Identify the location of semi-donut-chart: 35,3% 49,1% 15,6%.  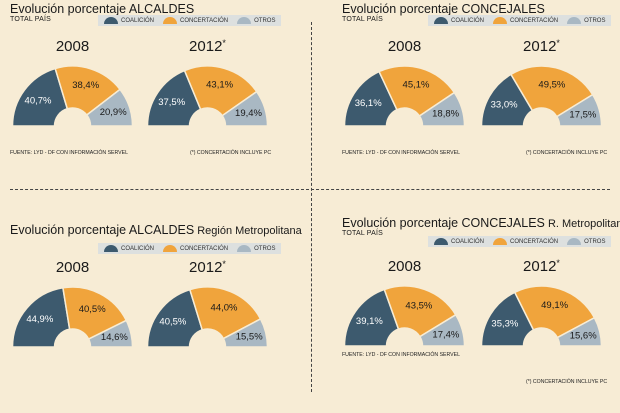
(541, 316).